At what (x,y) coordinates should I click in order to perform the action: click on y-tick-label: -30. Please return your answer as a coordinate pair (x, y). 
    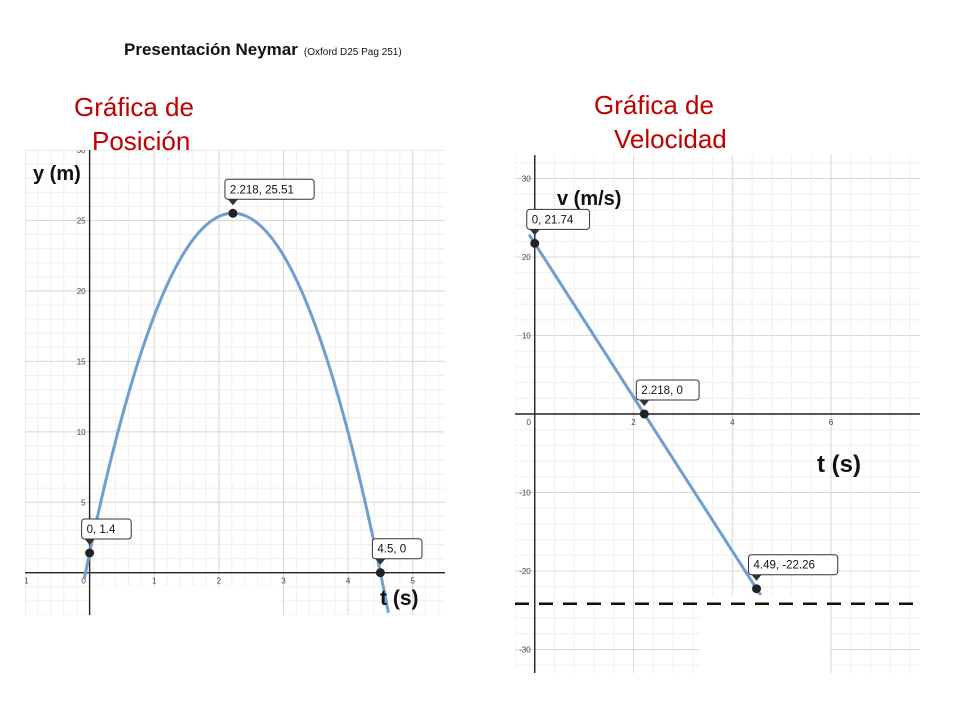
    Looking at the image, I should click on (525, 649).